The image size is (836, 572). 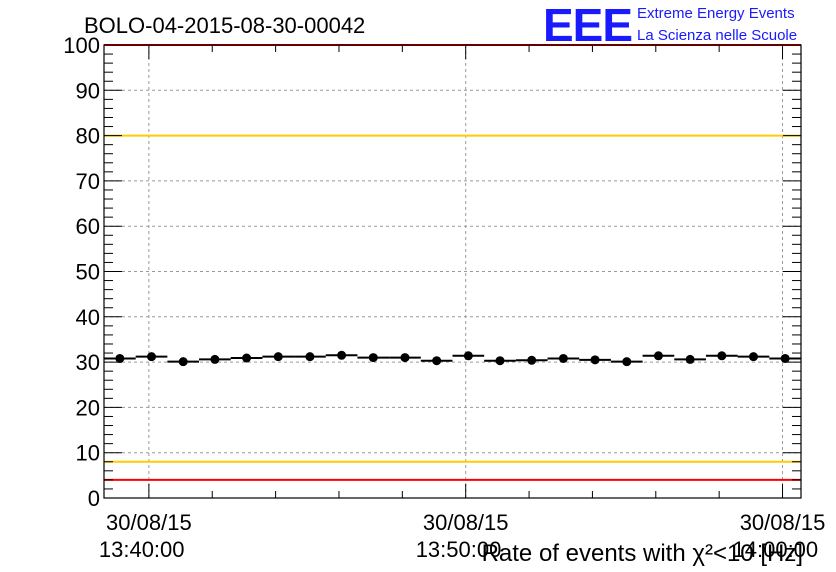 I want to click on y-tick-label: 0, so click(x=94, y=498).